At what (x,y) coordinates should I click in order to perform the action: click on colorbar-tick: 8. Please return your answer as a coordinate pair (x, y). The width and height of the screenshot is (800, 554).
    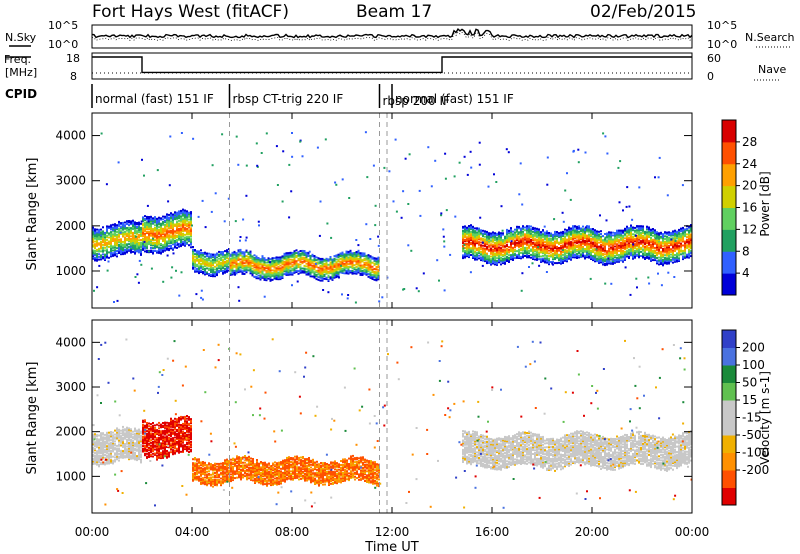
    Looking at the image, I should click on (746, 251).